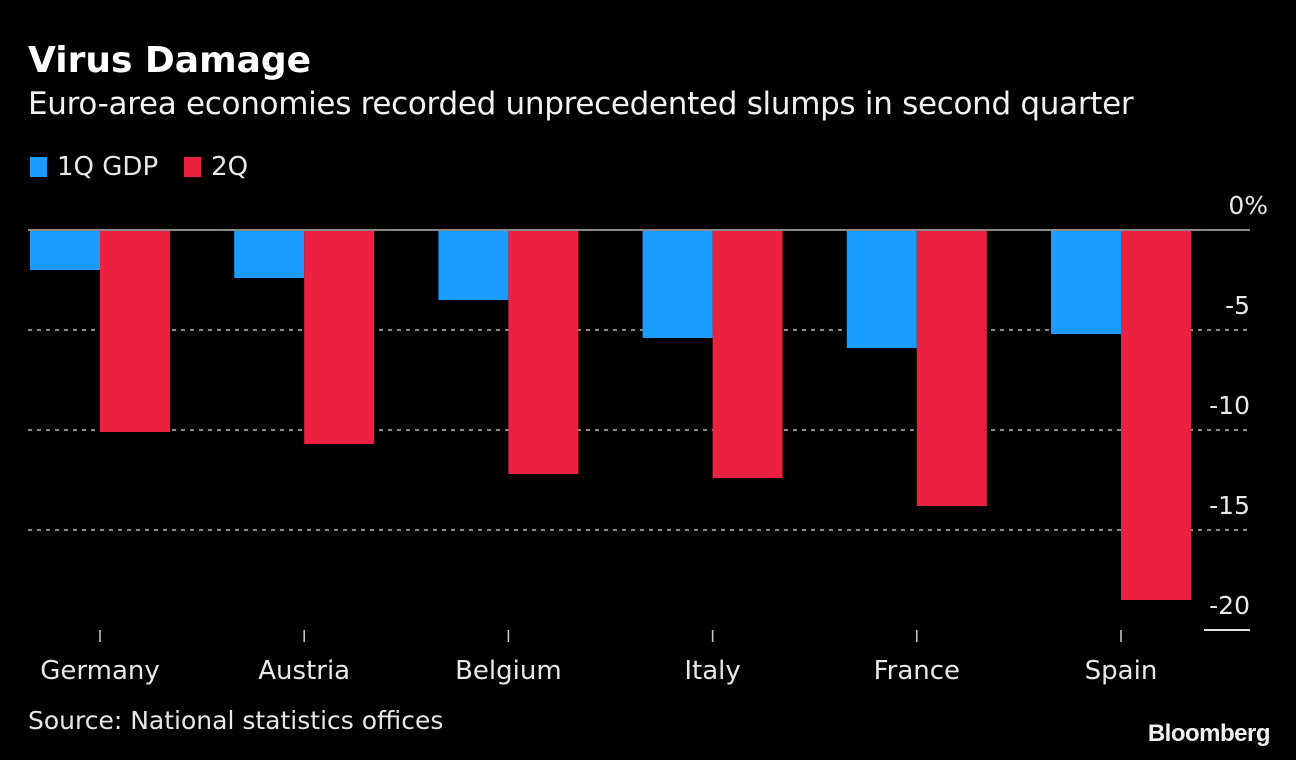  Describe the element at coordinates (508, 671) in the screenshot. I see `x-tick-label: Belgium` at that location.